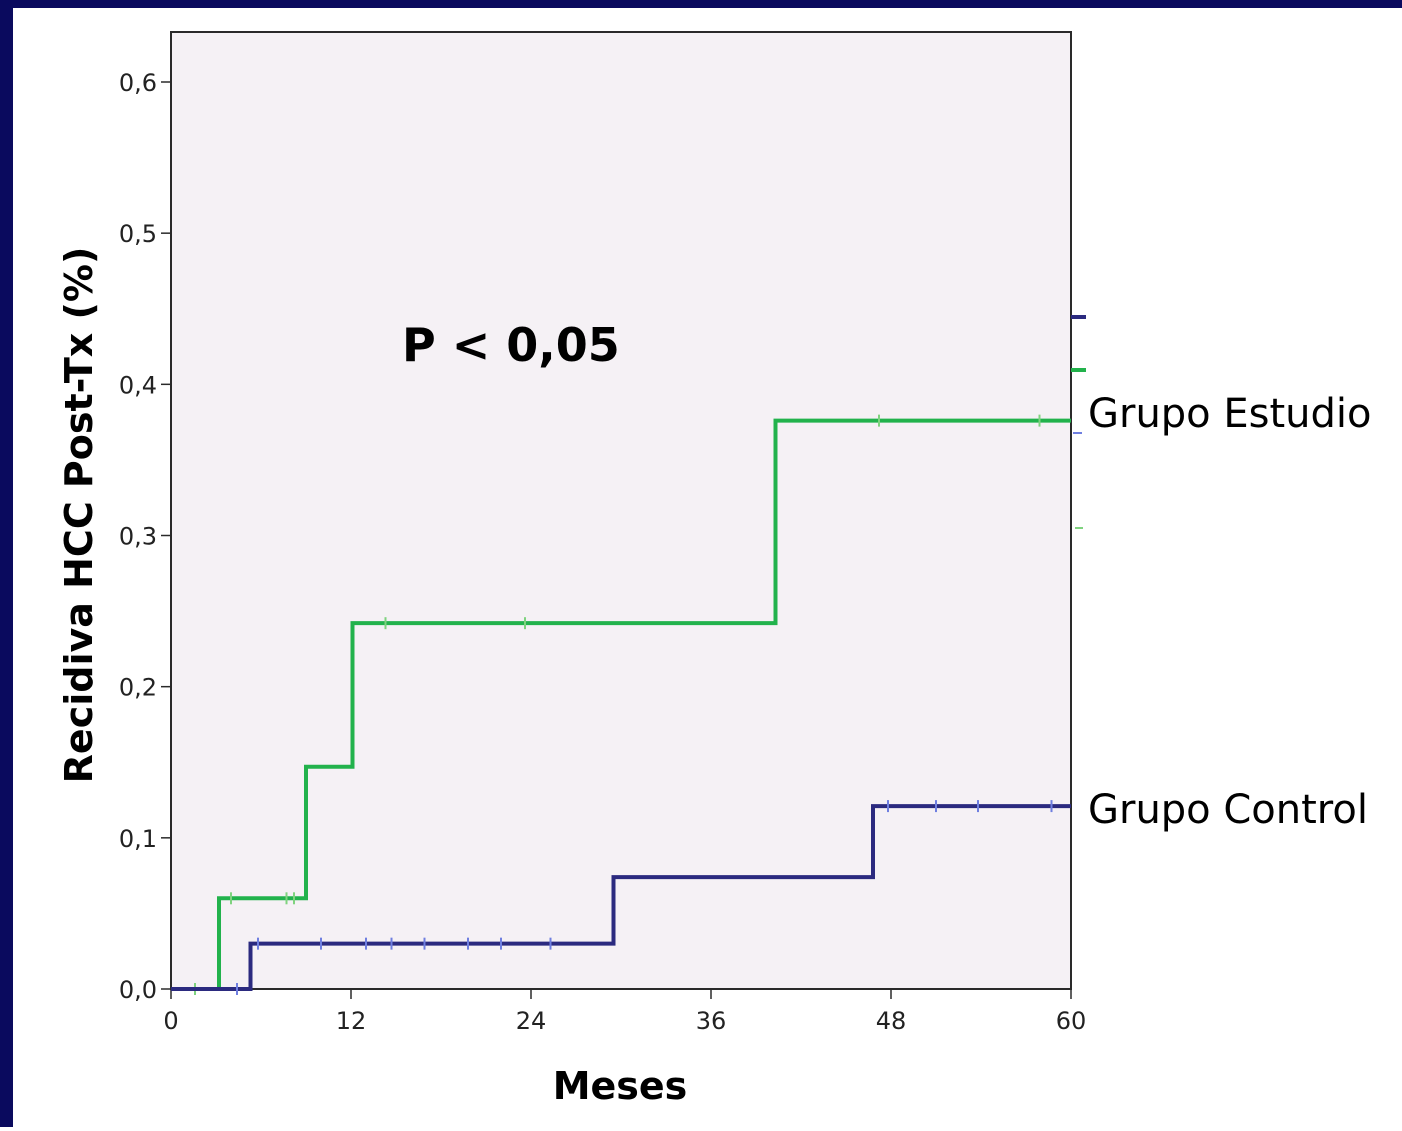  I want to click on y-axis-title: Recidiva HCC Post-Tx (%), so click(79, 515).